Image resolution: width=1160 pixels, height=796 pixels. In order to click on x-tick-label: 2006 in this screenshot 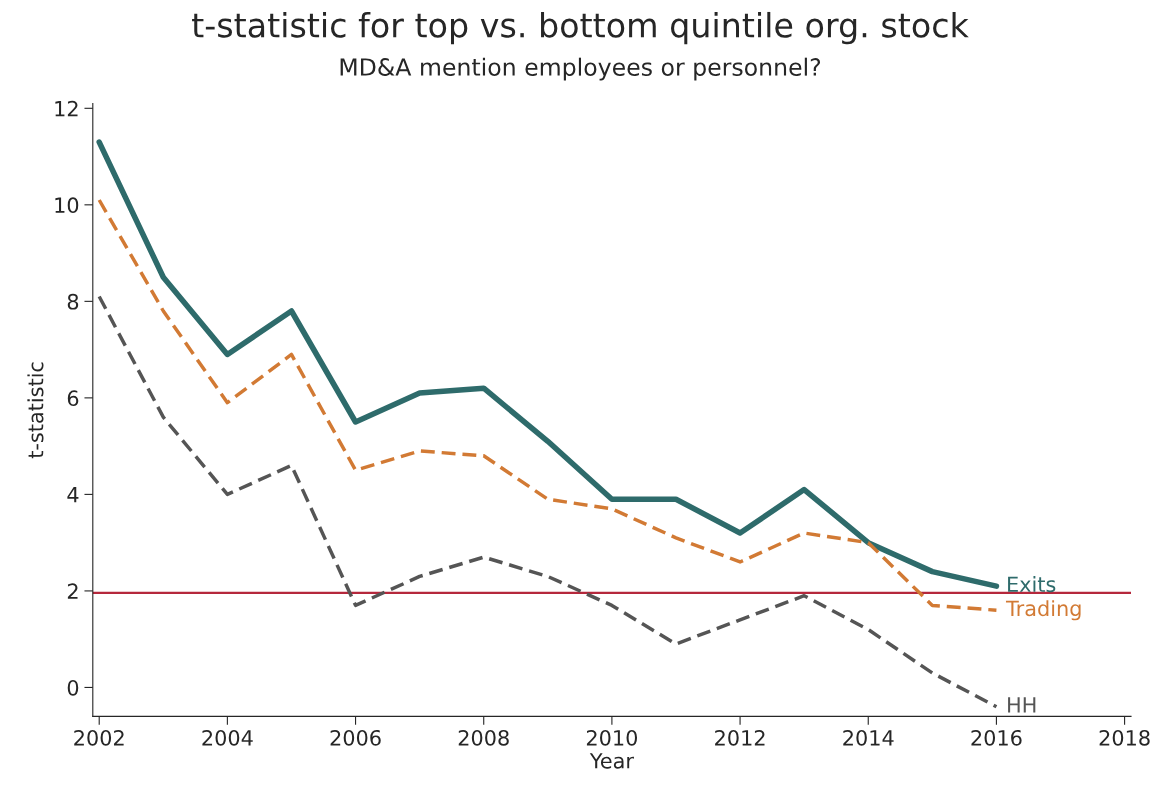, I will do `click(355, 737)`.